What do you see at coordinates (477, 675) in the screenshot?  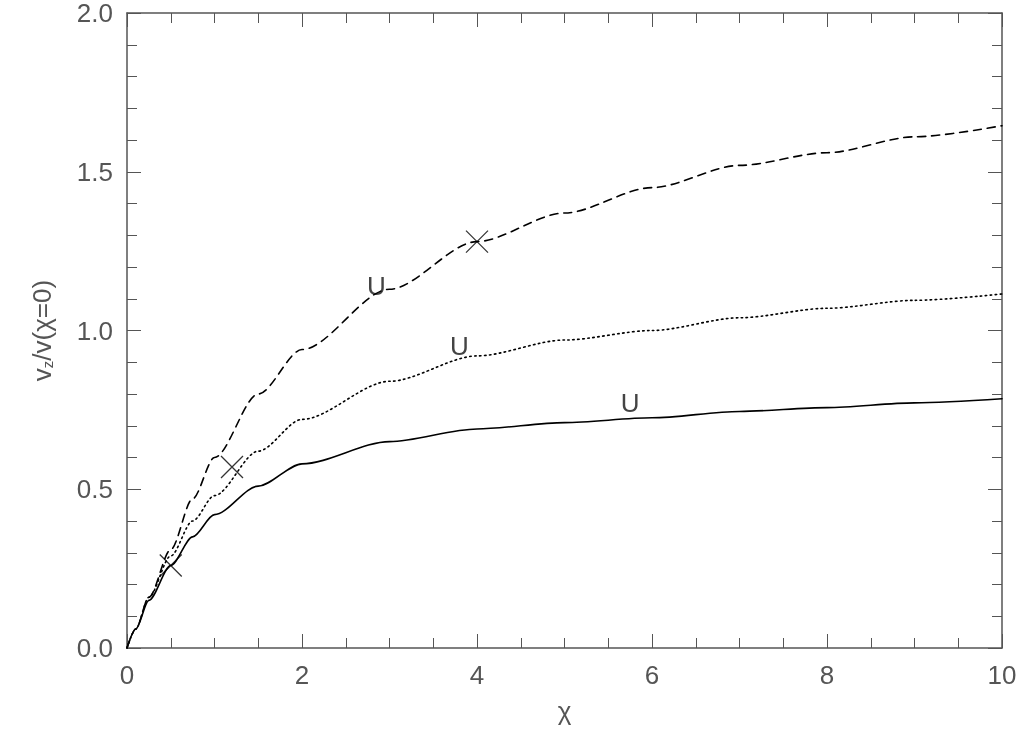 I see `x-tick-label: 4` at bounding box center [477, 675].